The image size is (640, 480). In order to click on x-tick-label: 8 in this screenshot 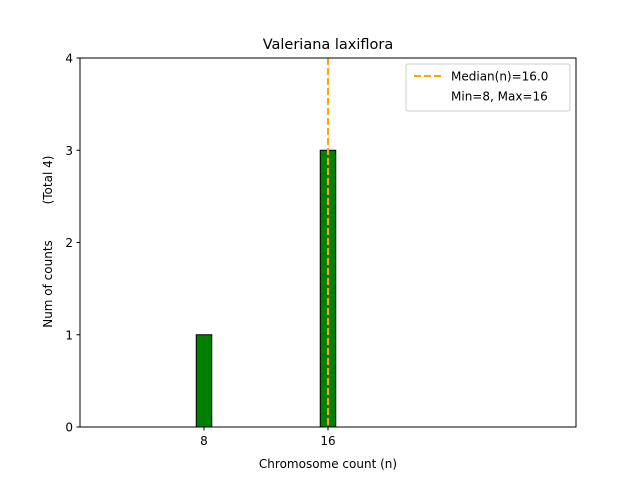, I will do `click(204, 441)`.